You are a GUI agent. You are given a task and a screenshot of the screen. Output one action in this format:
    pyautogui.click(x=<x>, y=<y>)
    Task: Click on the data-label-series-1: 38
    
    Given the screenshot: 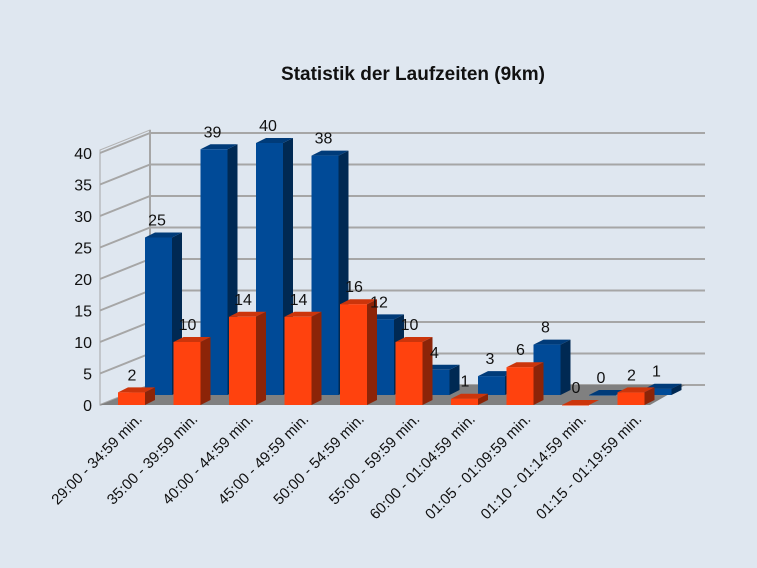 What is the action you would take?
    pyautogui.click(x=324, y=139)
    